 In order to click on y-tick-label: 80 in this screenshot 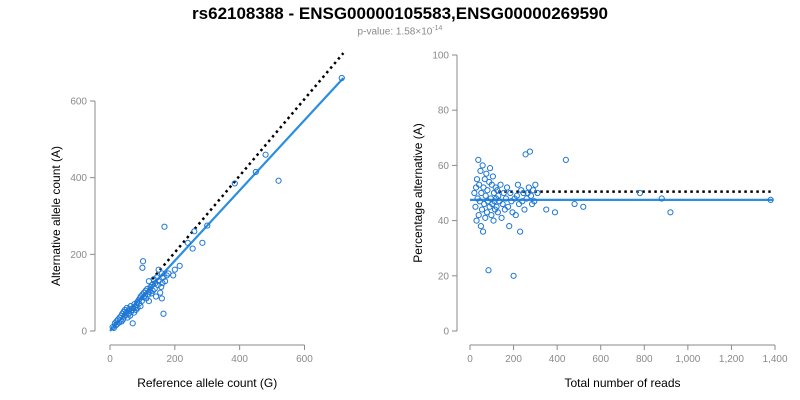, I will do `click(444, 111)`.